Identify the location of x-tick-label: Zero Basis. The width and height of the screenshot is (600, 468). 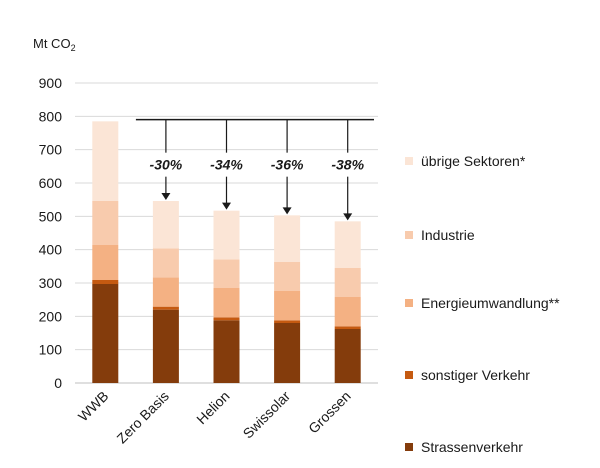
(142, 417).